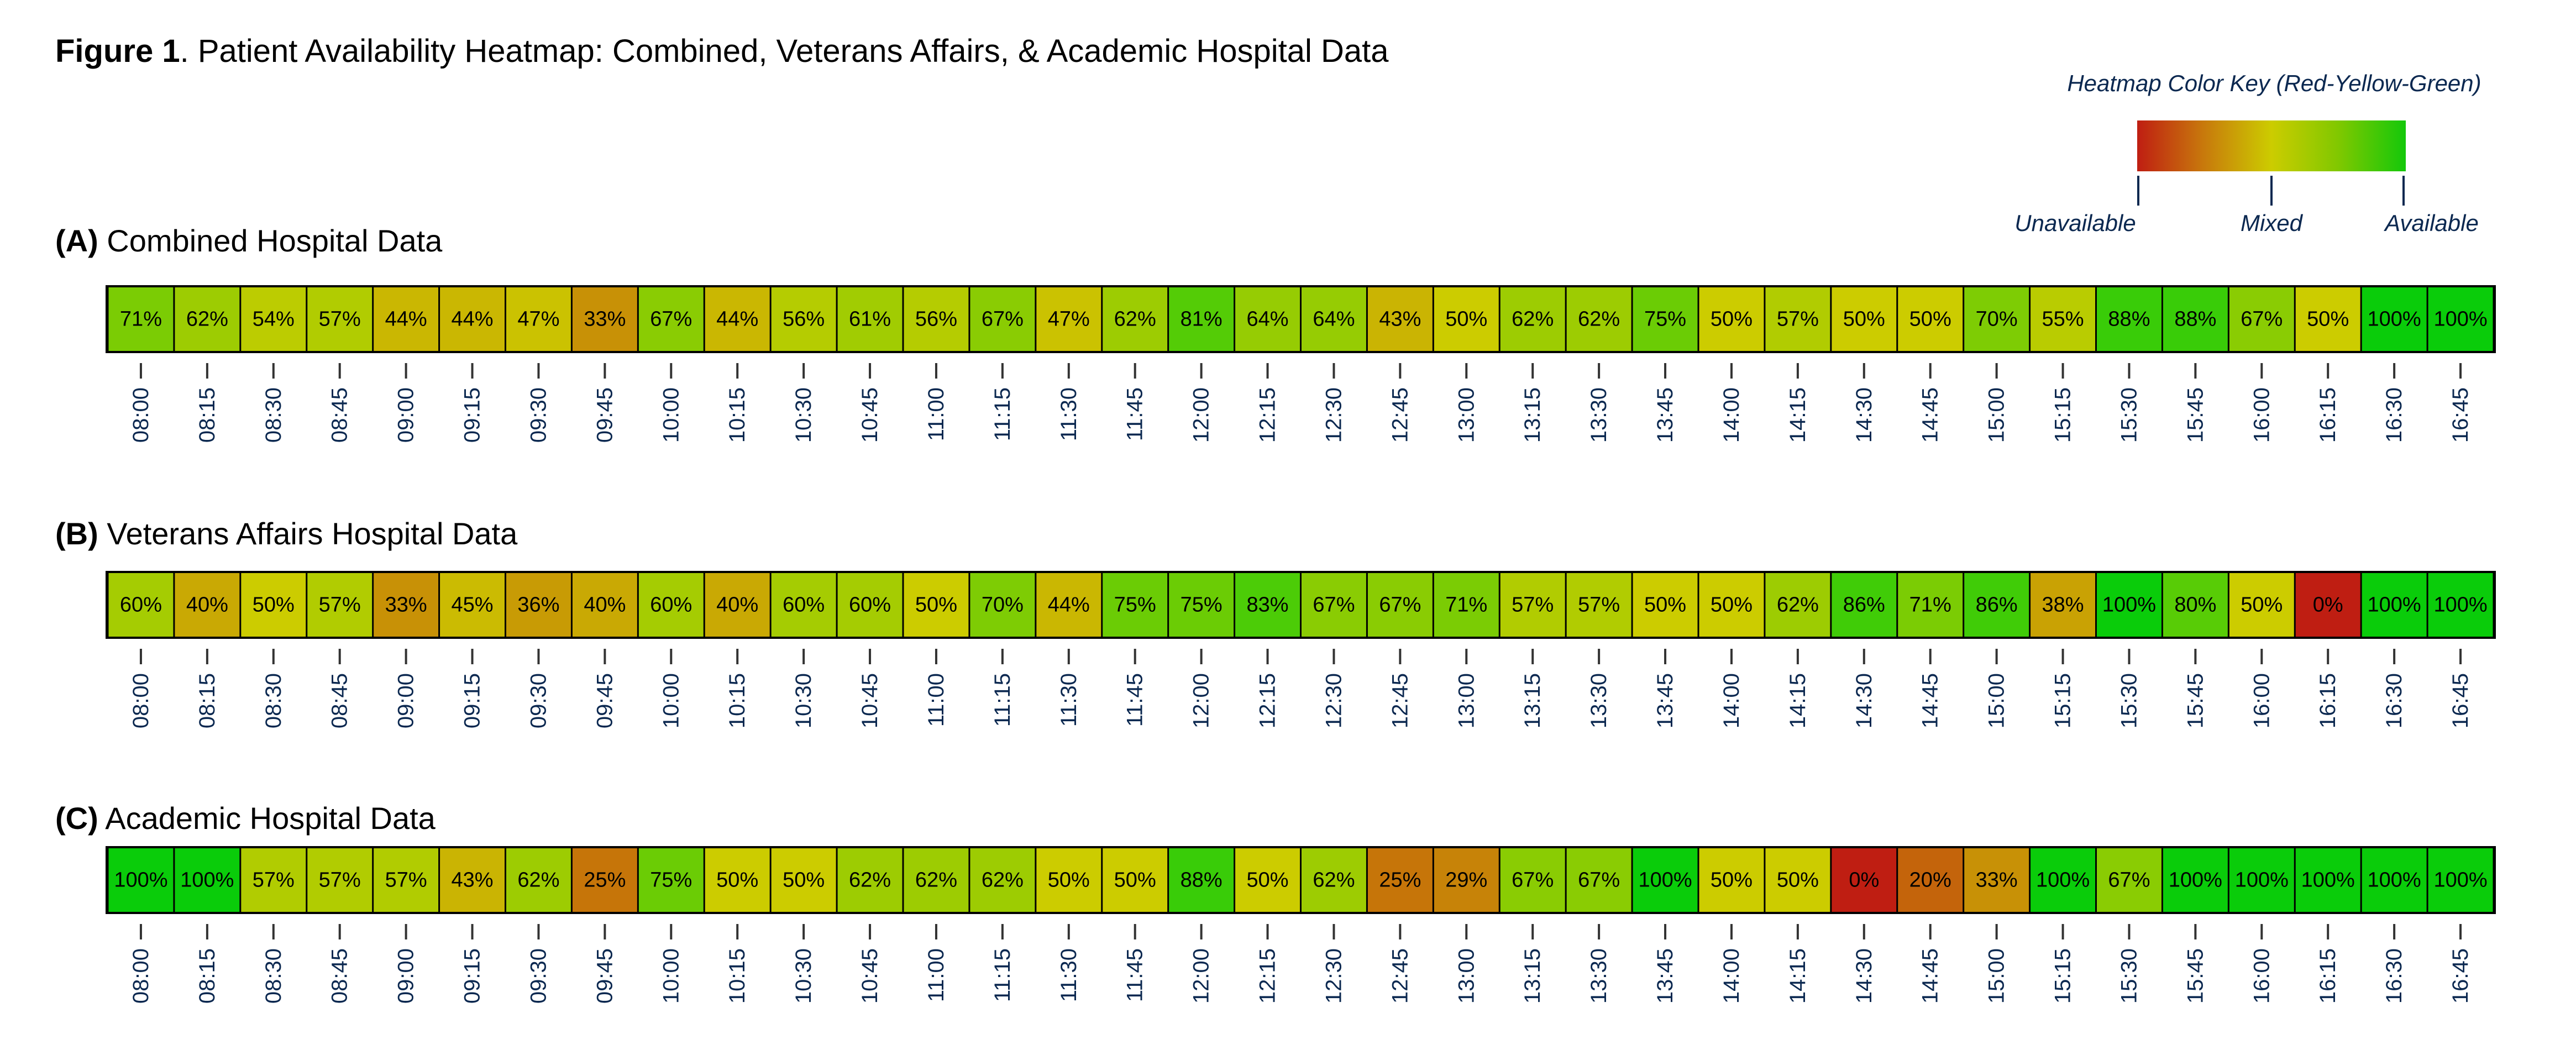  I want to click on cell-value-label: 88%, so click(2195, 319).